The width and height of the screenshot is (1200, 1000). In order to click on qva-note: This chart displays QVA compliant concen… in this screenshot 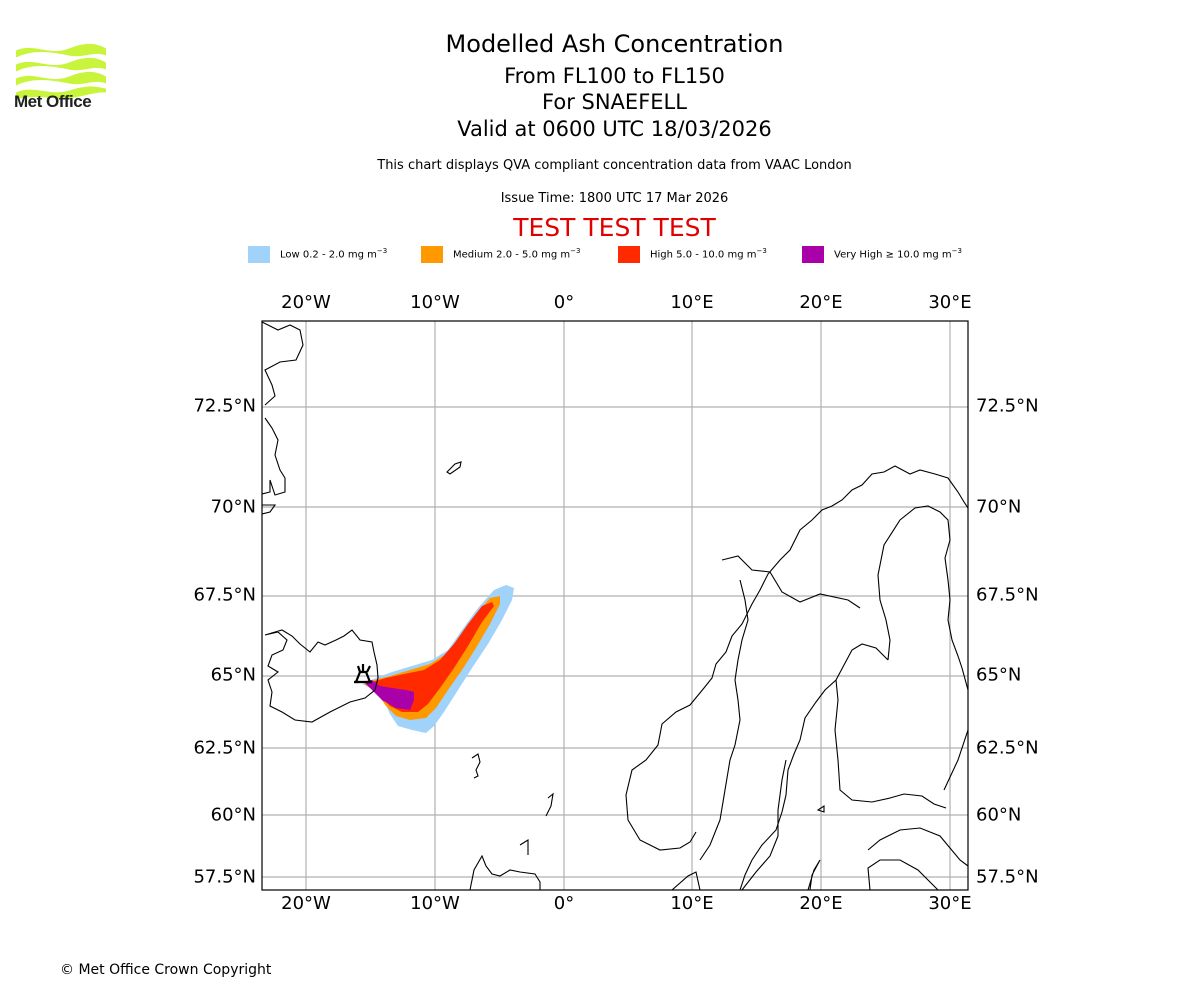, I will do `click(614, 165)`.